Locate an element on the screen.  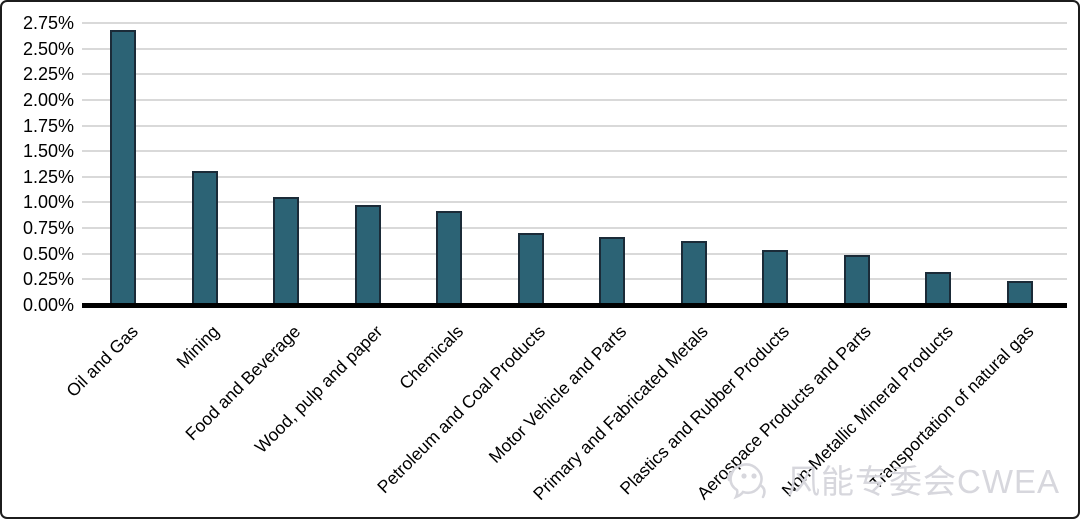
x-category-label: Transportation of natural gas is located at coordinates (952, 407).